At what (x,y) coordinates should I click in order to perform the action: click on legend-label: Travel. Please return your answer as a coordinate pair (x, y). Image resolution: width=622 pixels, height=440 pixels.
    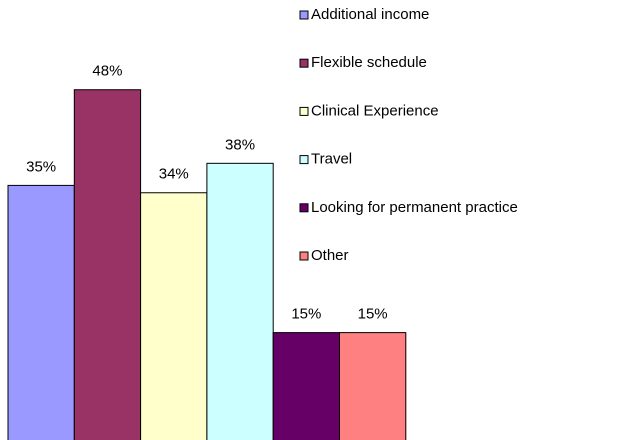
    Looking at the image, I should click on (331, 159).